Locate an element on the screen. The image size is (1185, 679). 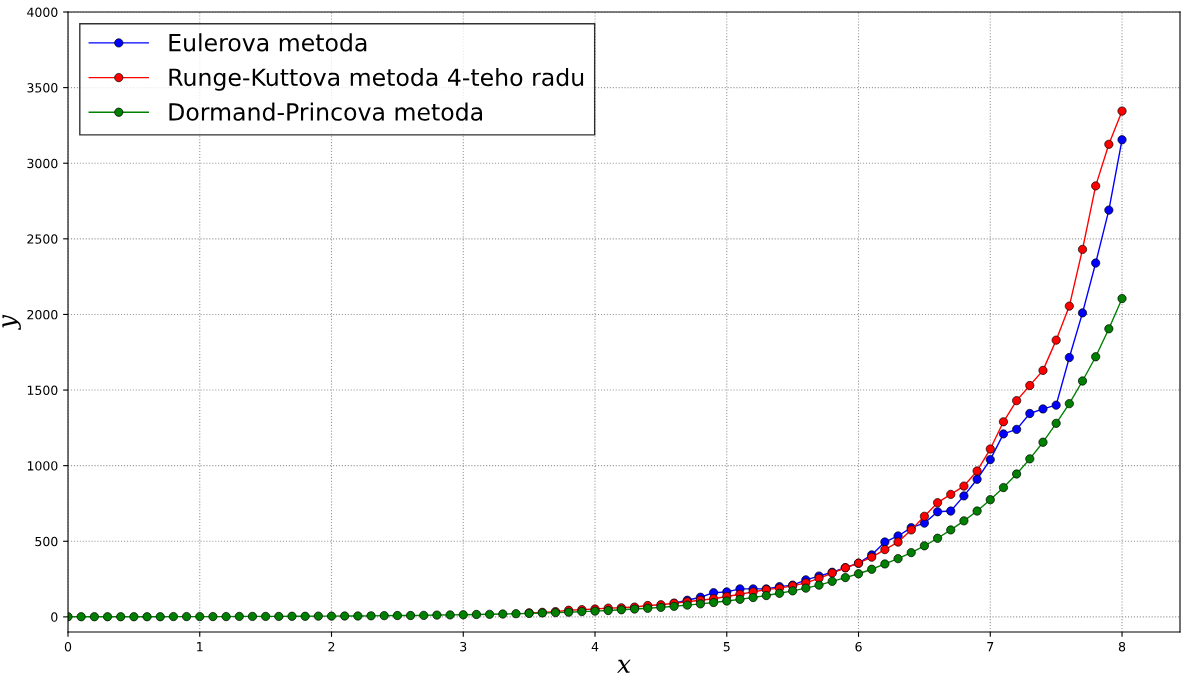
y-tick-label: 0 is located at coordinates (54, 617).